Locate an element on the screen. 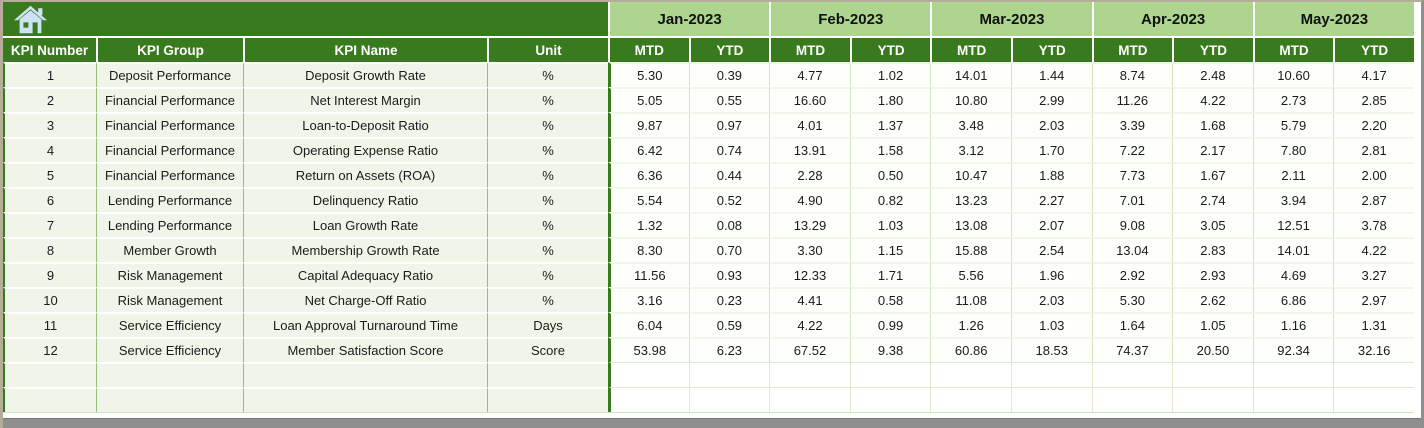 This screenshot has width=1424, height=428. value-cell: 2.17 is located at coordinates (1212, 149).